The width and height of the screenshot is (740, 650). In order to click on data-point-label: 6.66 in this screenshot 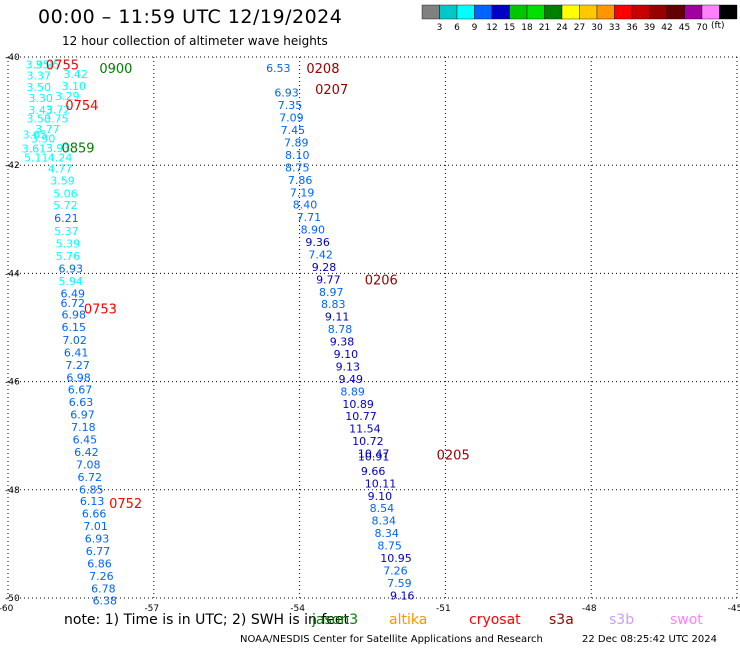, I will do `click(94, 514)`.